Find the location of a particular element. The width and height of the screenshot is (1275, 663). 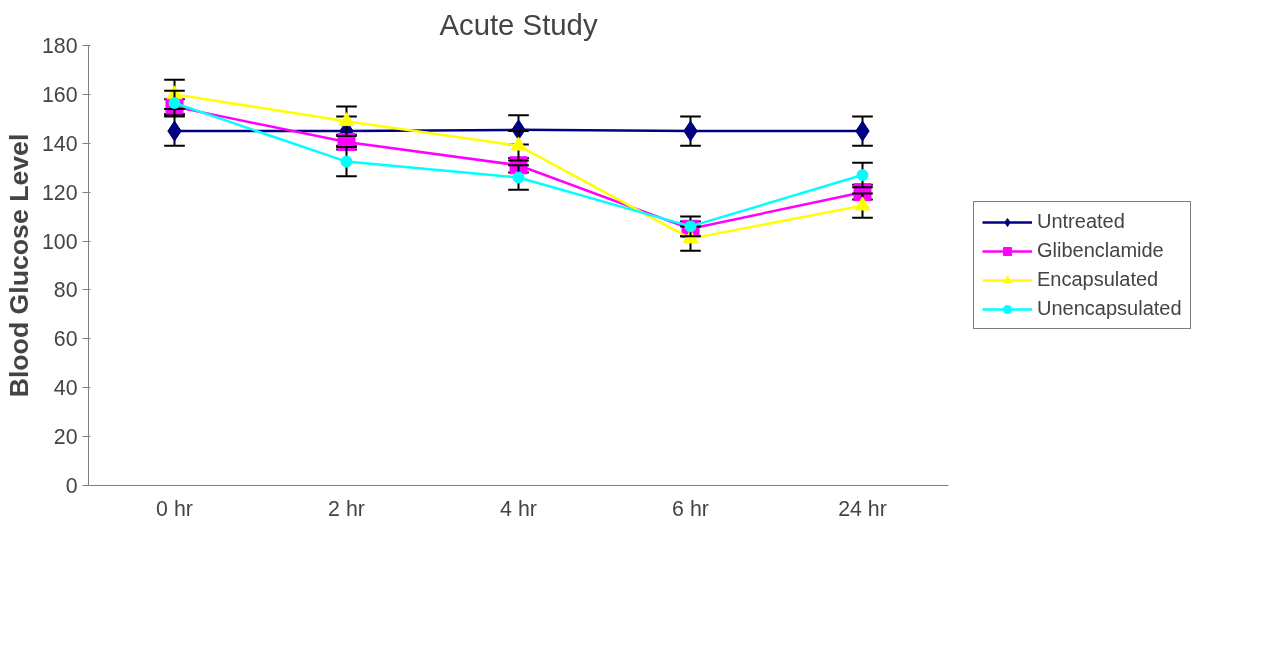

x-tick-label: 6 hr is located at coordinates (690, 508).